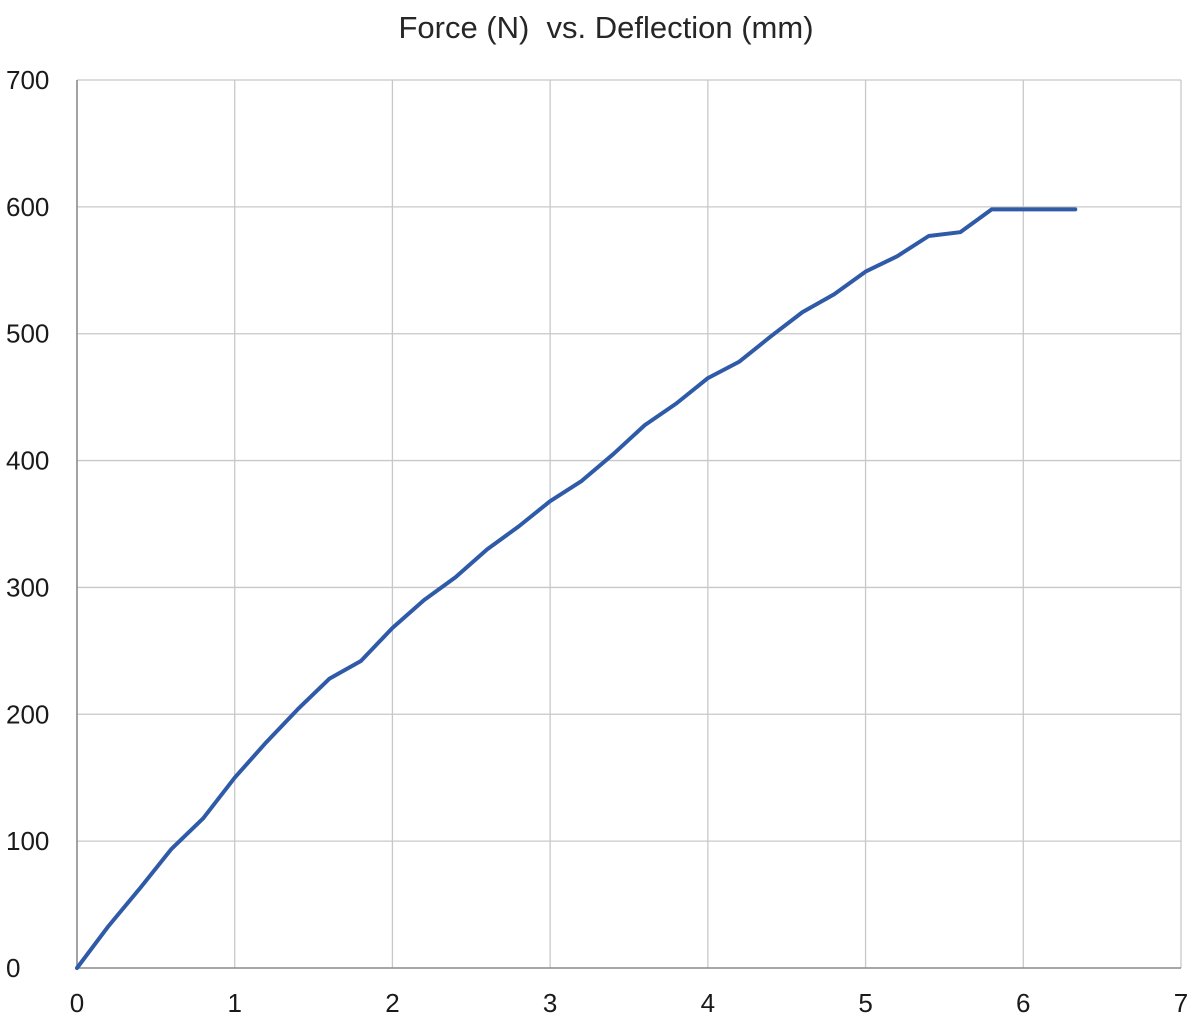 The width and height of the screenshot is (1200, 1024). Describe the element at coordinates (77, 1003) in the screenshot. I see `x-tick-label: 0` at that location.